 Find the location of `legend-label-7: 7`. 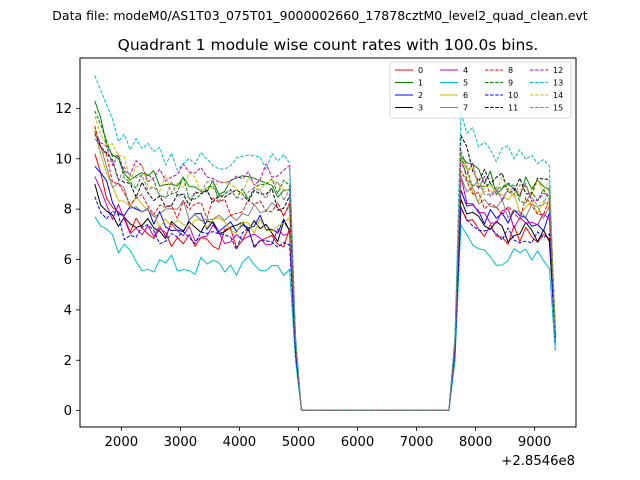

legend-label-7: 7 is located at coordinates (465, 108).